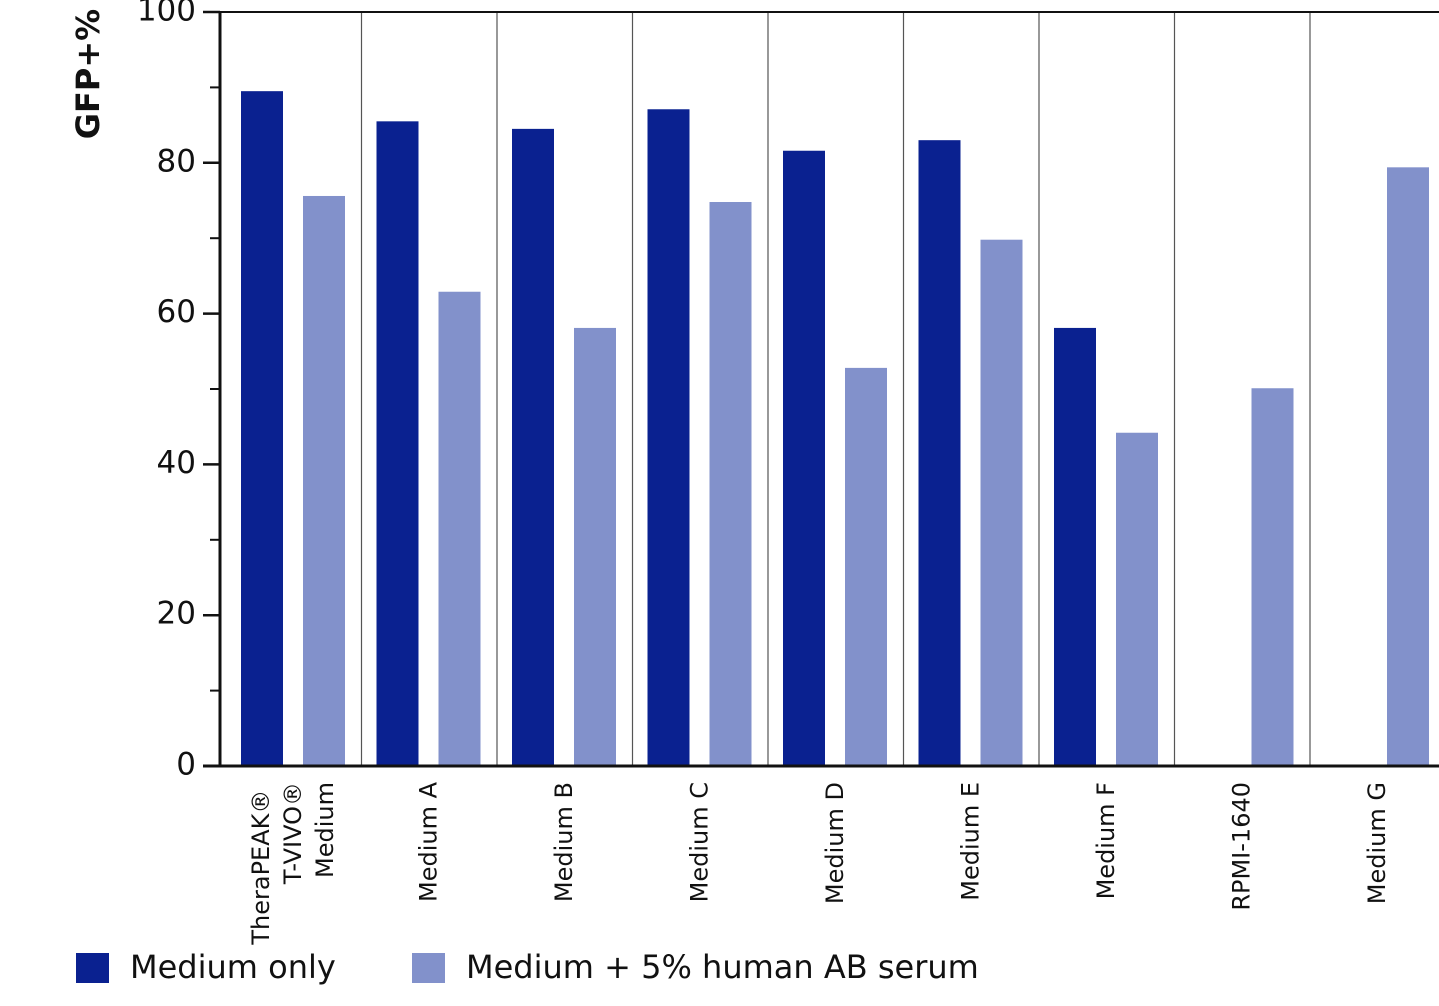  What do you see at coordinates (176, 312) in the screenshot?
I see `y-tick-label: 60` at bounding box center [176, 312].